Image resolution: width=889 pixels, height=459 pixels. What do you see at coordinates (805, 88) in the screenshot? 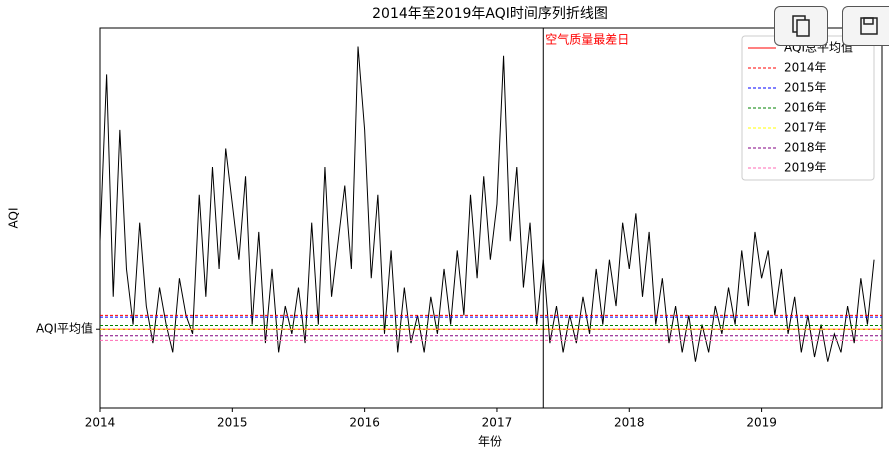
I see `legend-label: 2015年` at bounding box center [805, 88].